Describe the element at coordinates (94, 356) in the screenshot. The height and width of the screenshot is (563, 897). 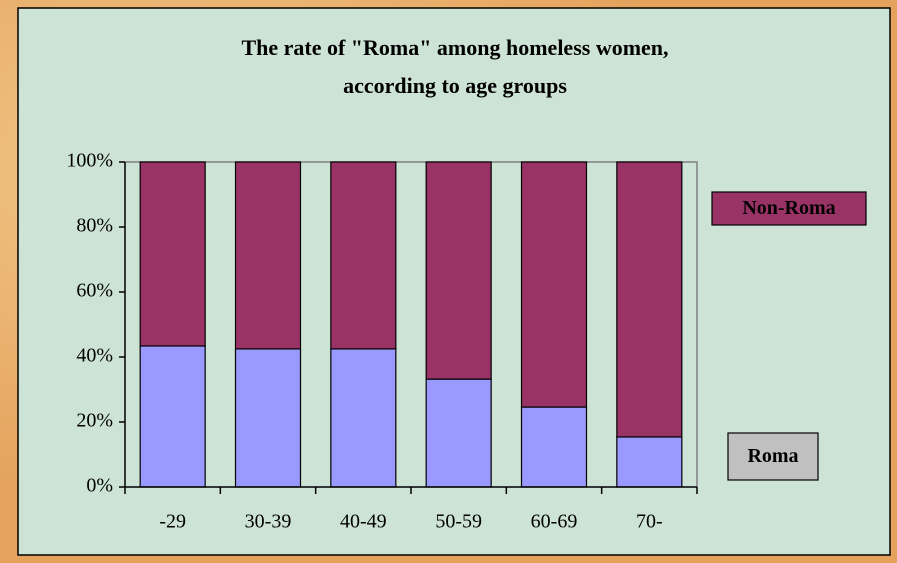
I see `y-tick-label: 40%` at that location.